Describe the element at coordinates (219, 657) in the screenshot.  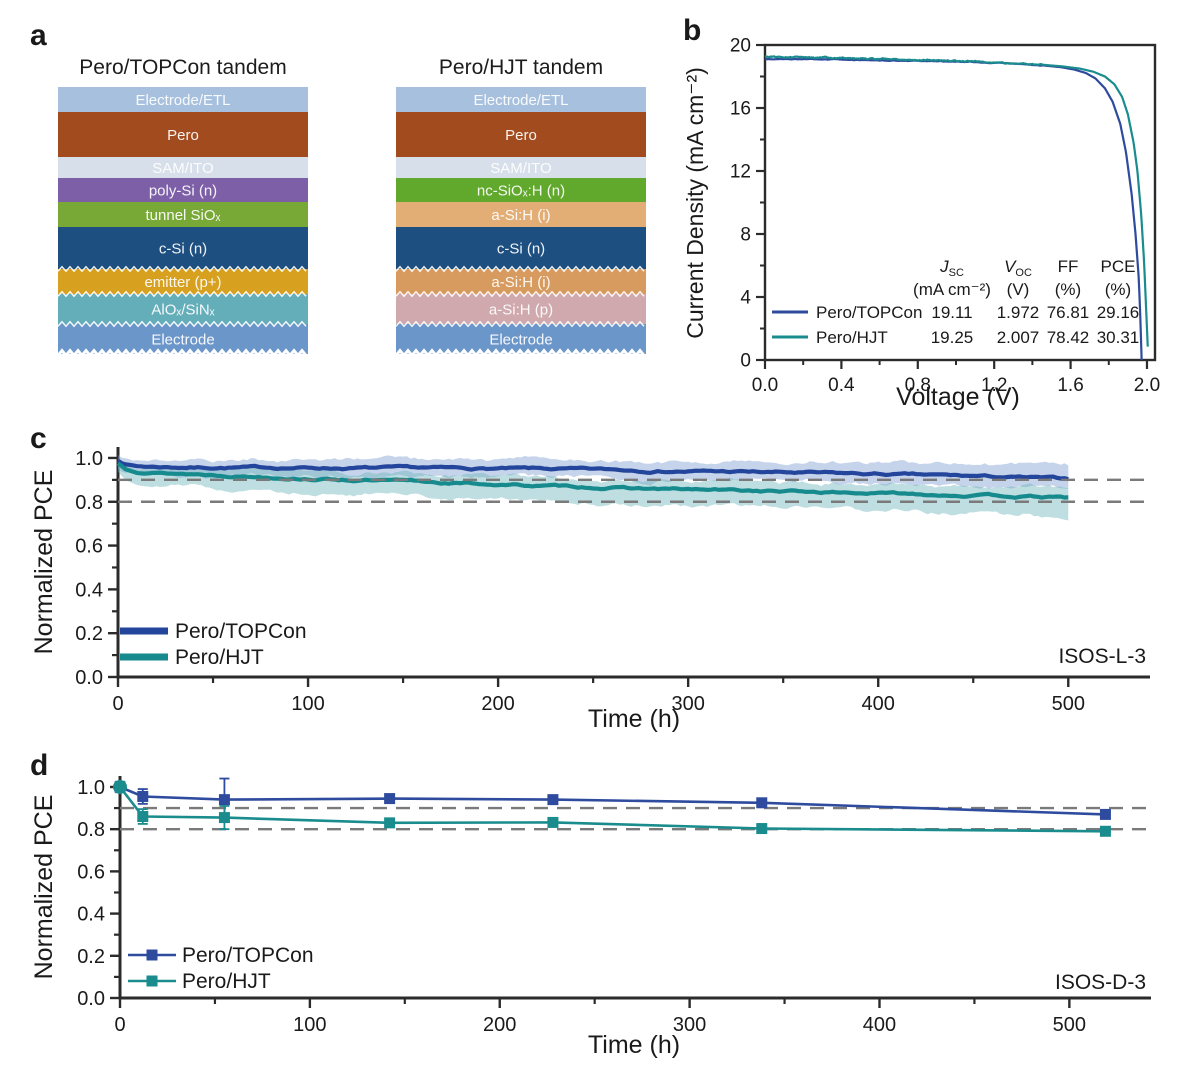
I see `c-legend-label-hjt: Pero/HJT` at that location.